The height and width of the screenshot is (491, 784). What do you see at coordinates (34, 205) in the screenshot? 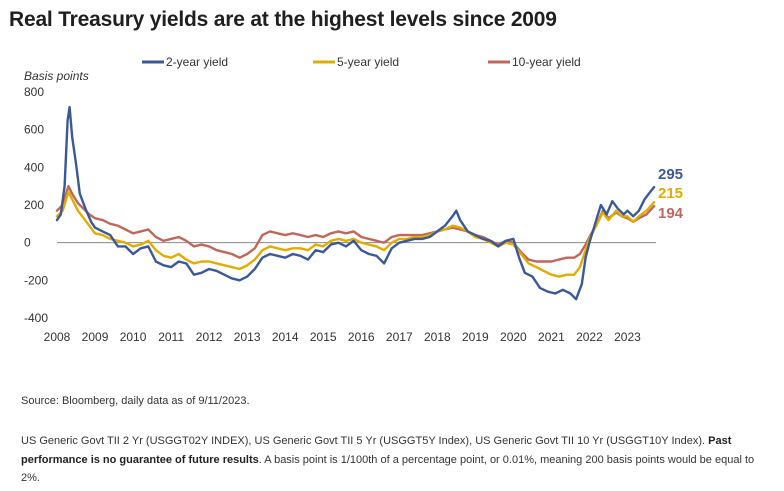
I see `y-tick-label: 200` at bounding box center [34, 205].